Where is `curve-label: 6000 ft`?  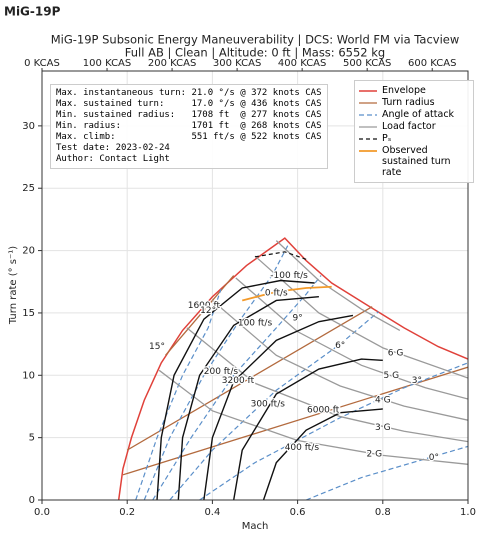
curve-label: 6000 ft is located at coordinates (323, 411).